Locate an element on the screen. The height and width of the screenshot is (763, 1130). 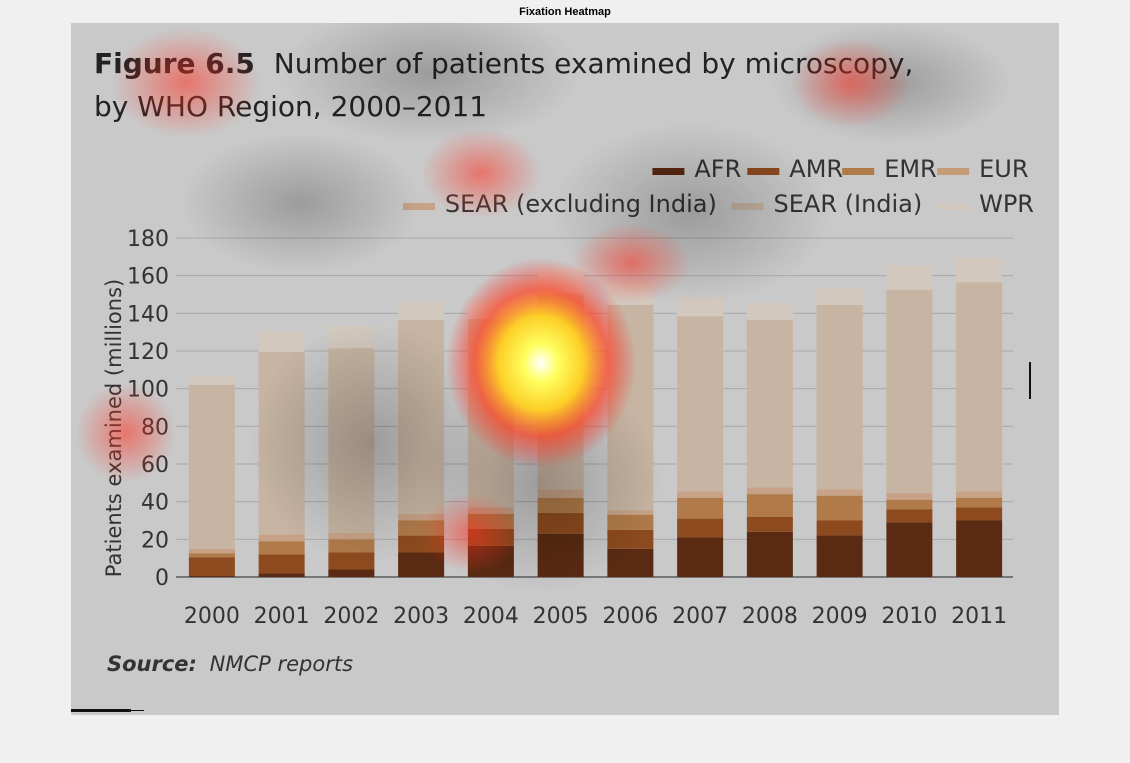
y-tick-label: 160 is located at coordinates (148, 277).